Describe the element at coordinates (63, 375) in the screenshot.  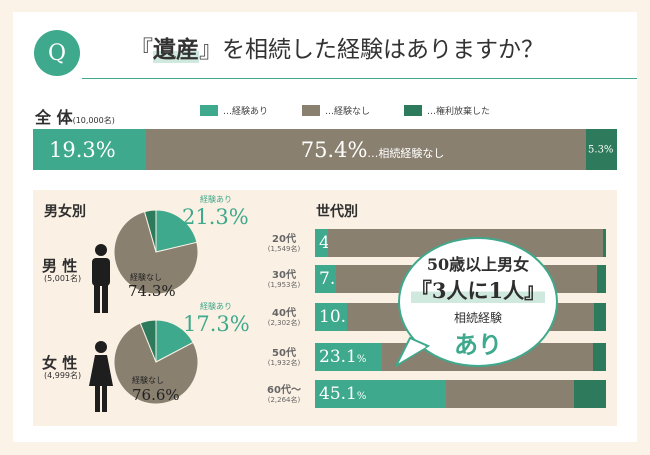
I see `female-n: (4,999名)` at that location.